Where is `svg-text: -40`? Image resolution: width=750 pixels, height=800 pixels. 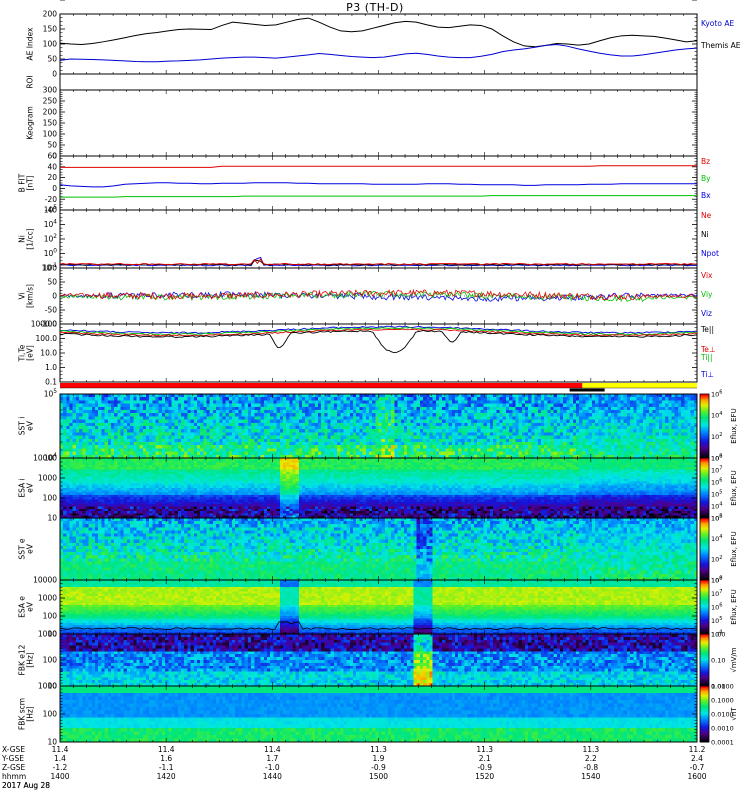
svg-text: -40 is located at coordinates (51, 210).